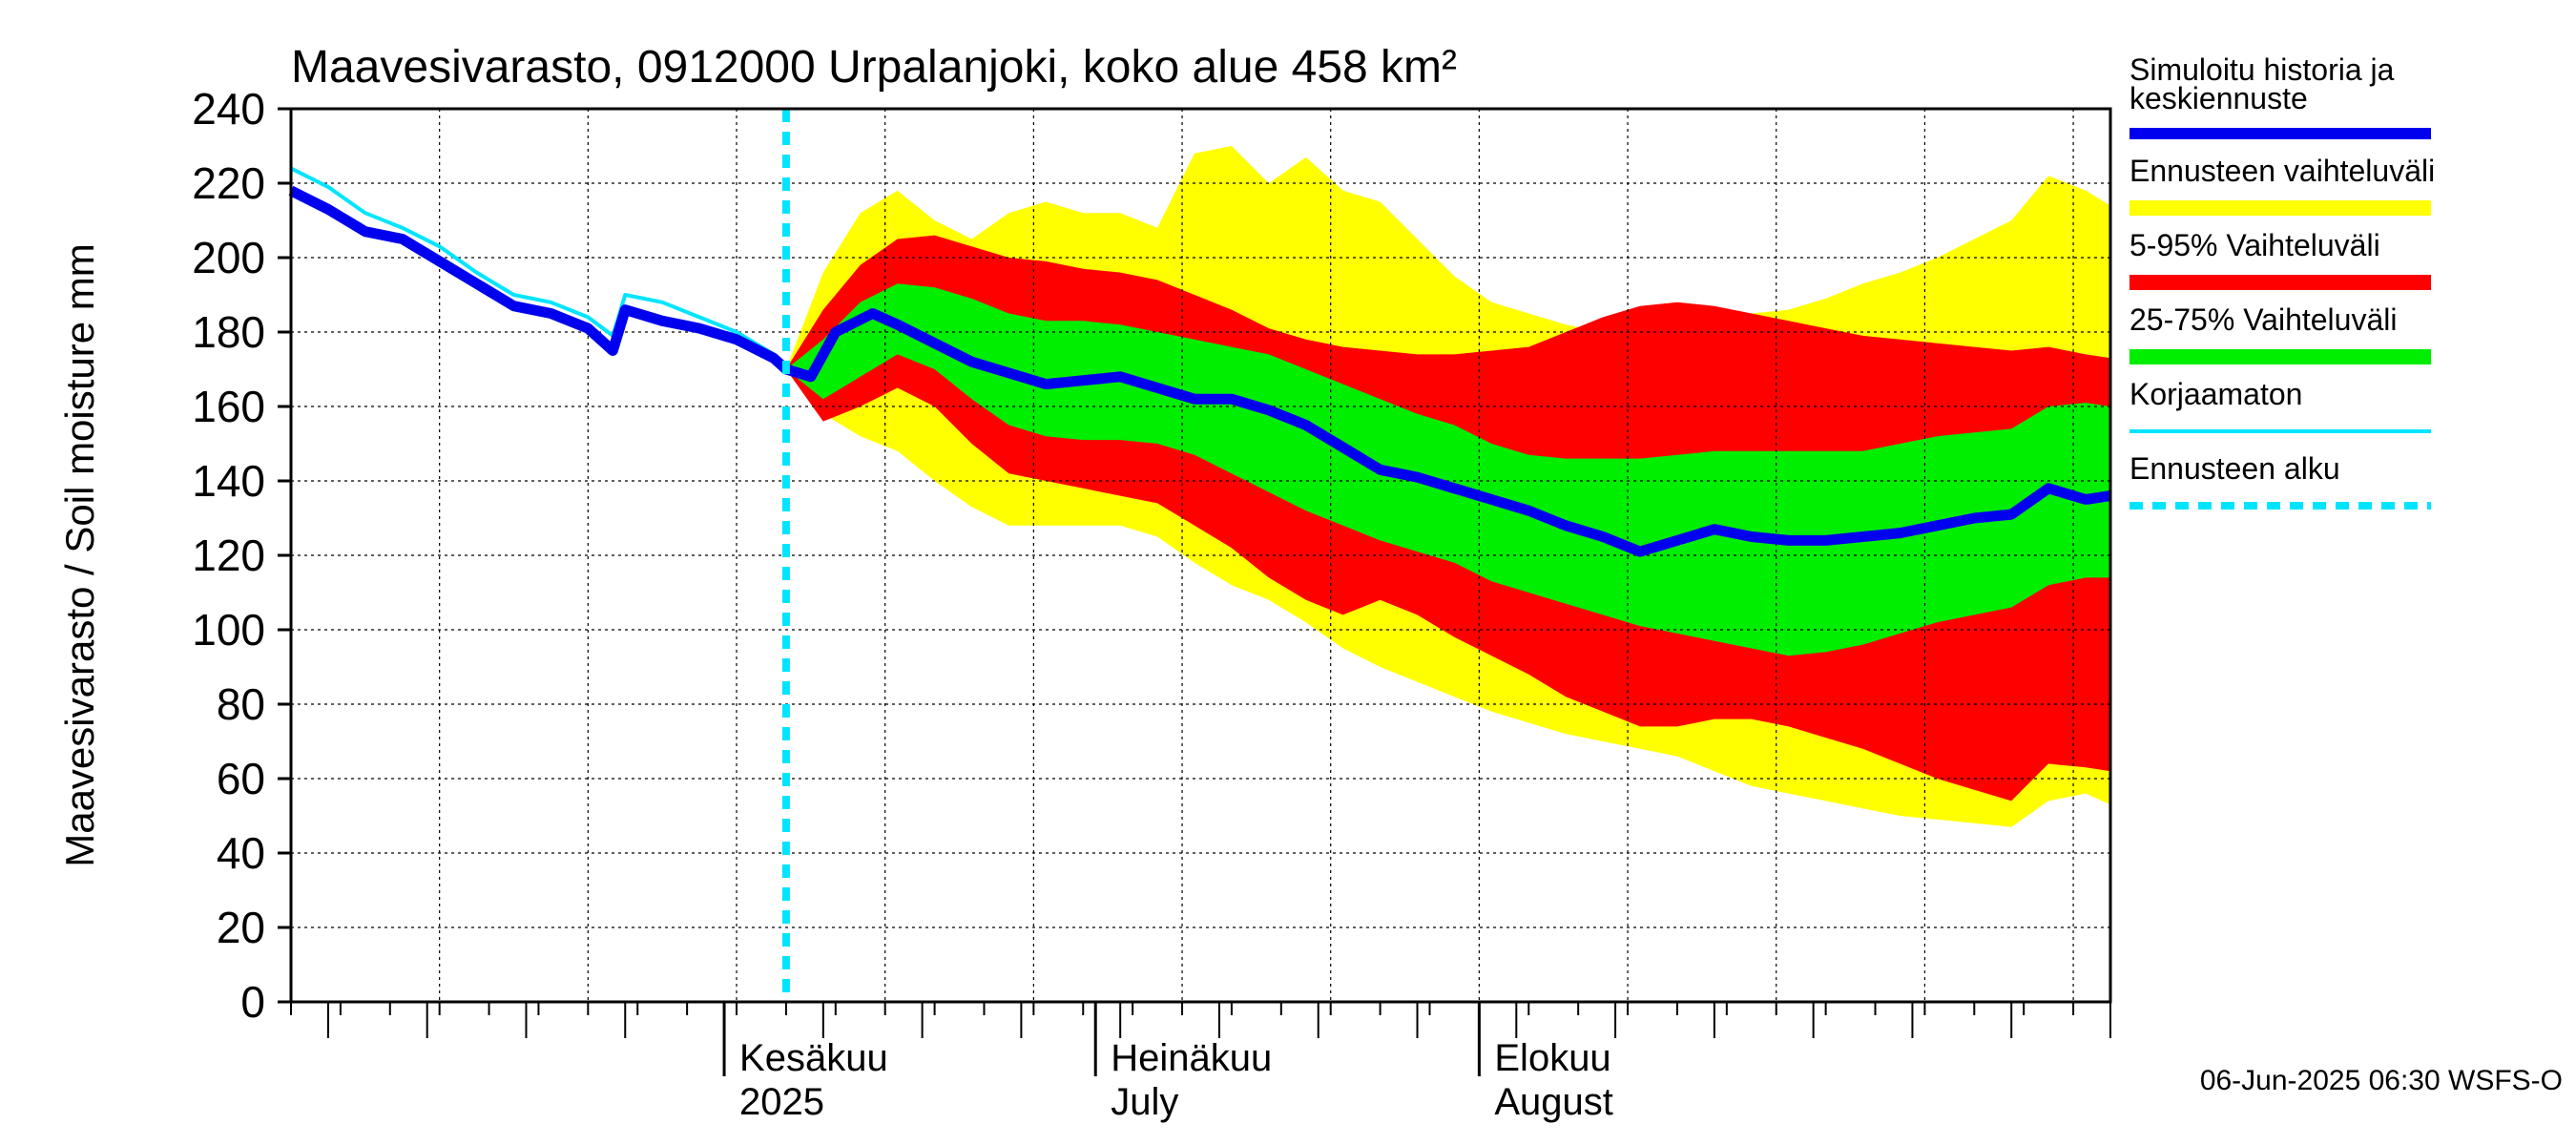 This screenshot has width=2576, height=1145. What do you see at coordinates (2234, 469) in the screenshot?
I see `legend-label: Ennusteen alku` at bounding box center [2234, 469].